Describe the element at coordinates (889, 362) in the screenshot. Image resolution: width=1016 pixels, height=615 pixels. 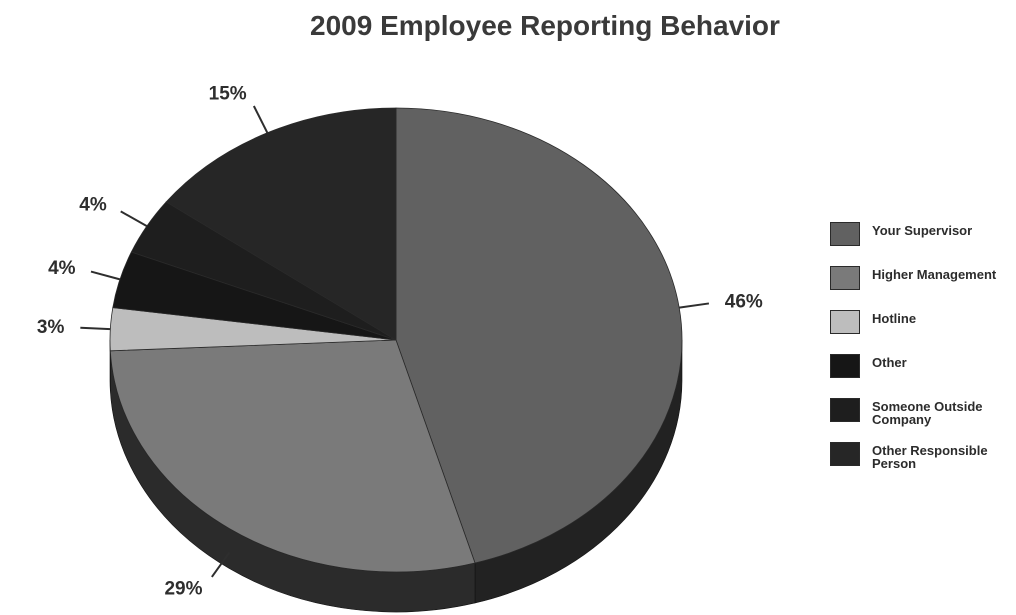
I see `legend-label-other: Other` at that location.